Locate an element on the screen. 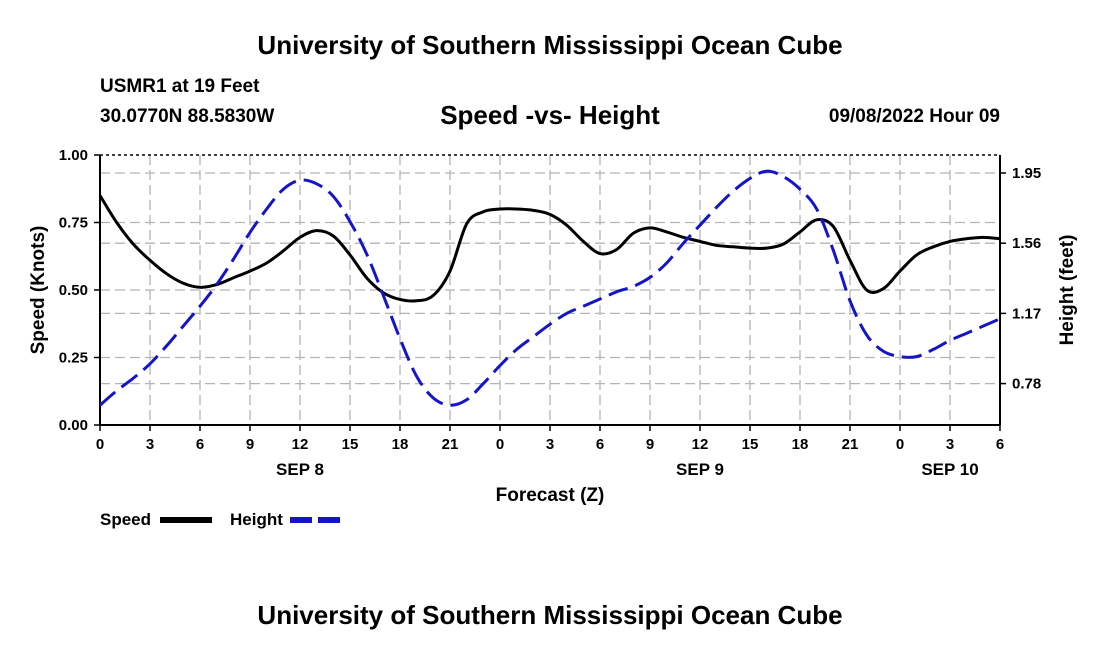  x-axis-label: Forecast (Z) is located at coordinates (550, 495).